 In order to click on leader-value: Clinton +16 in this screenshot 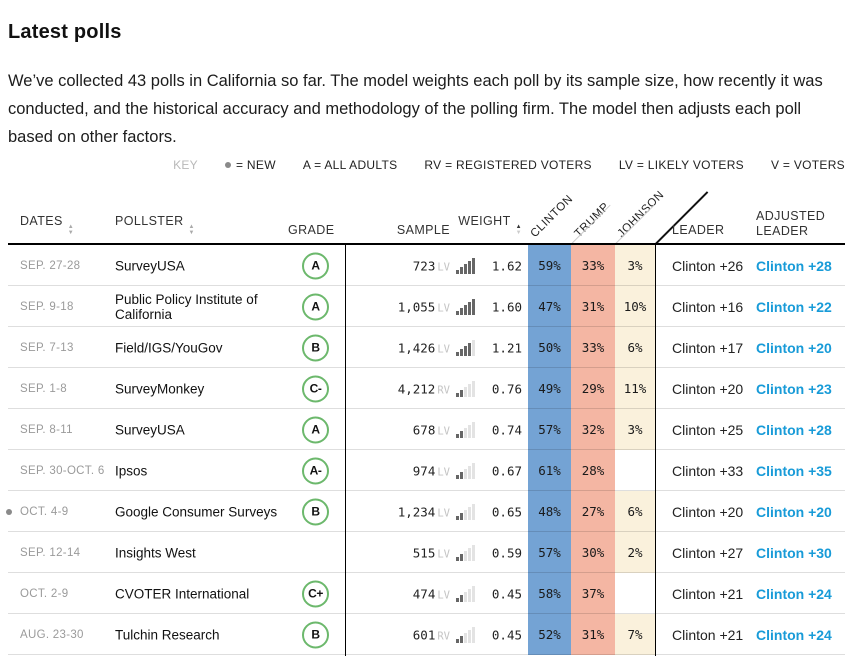, I will do `click(708, 306)`.